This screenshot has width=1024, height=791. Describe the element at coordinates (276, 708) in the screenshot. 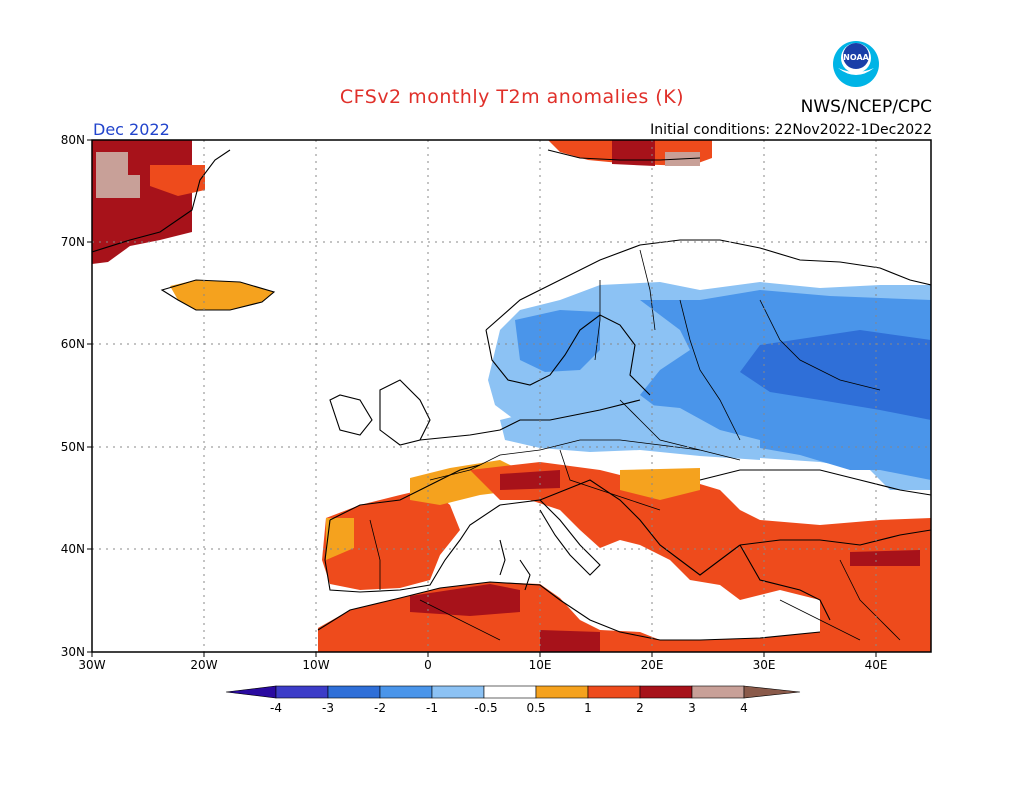

I see `colorbar-label: -4` at that location.